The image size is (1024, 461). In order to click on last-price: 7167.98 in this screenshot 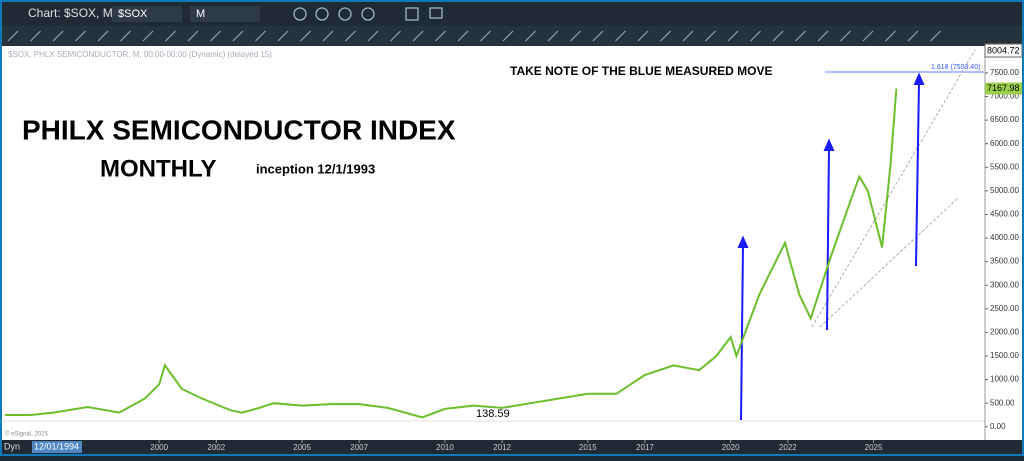, I will do `click(1003, 88)`.